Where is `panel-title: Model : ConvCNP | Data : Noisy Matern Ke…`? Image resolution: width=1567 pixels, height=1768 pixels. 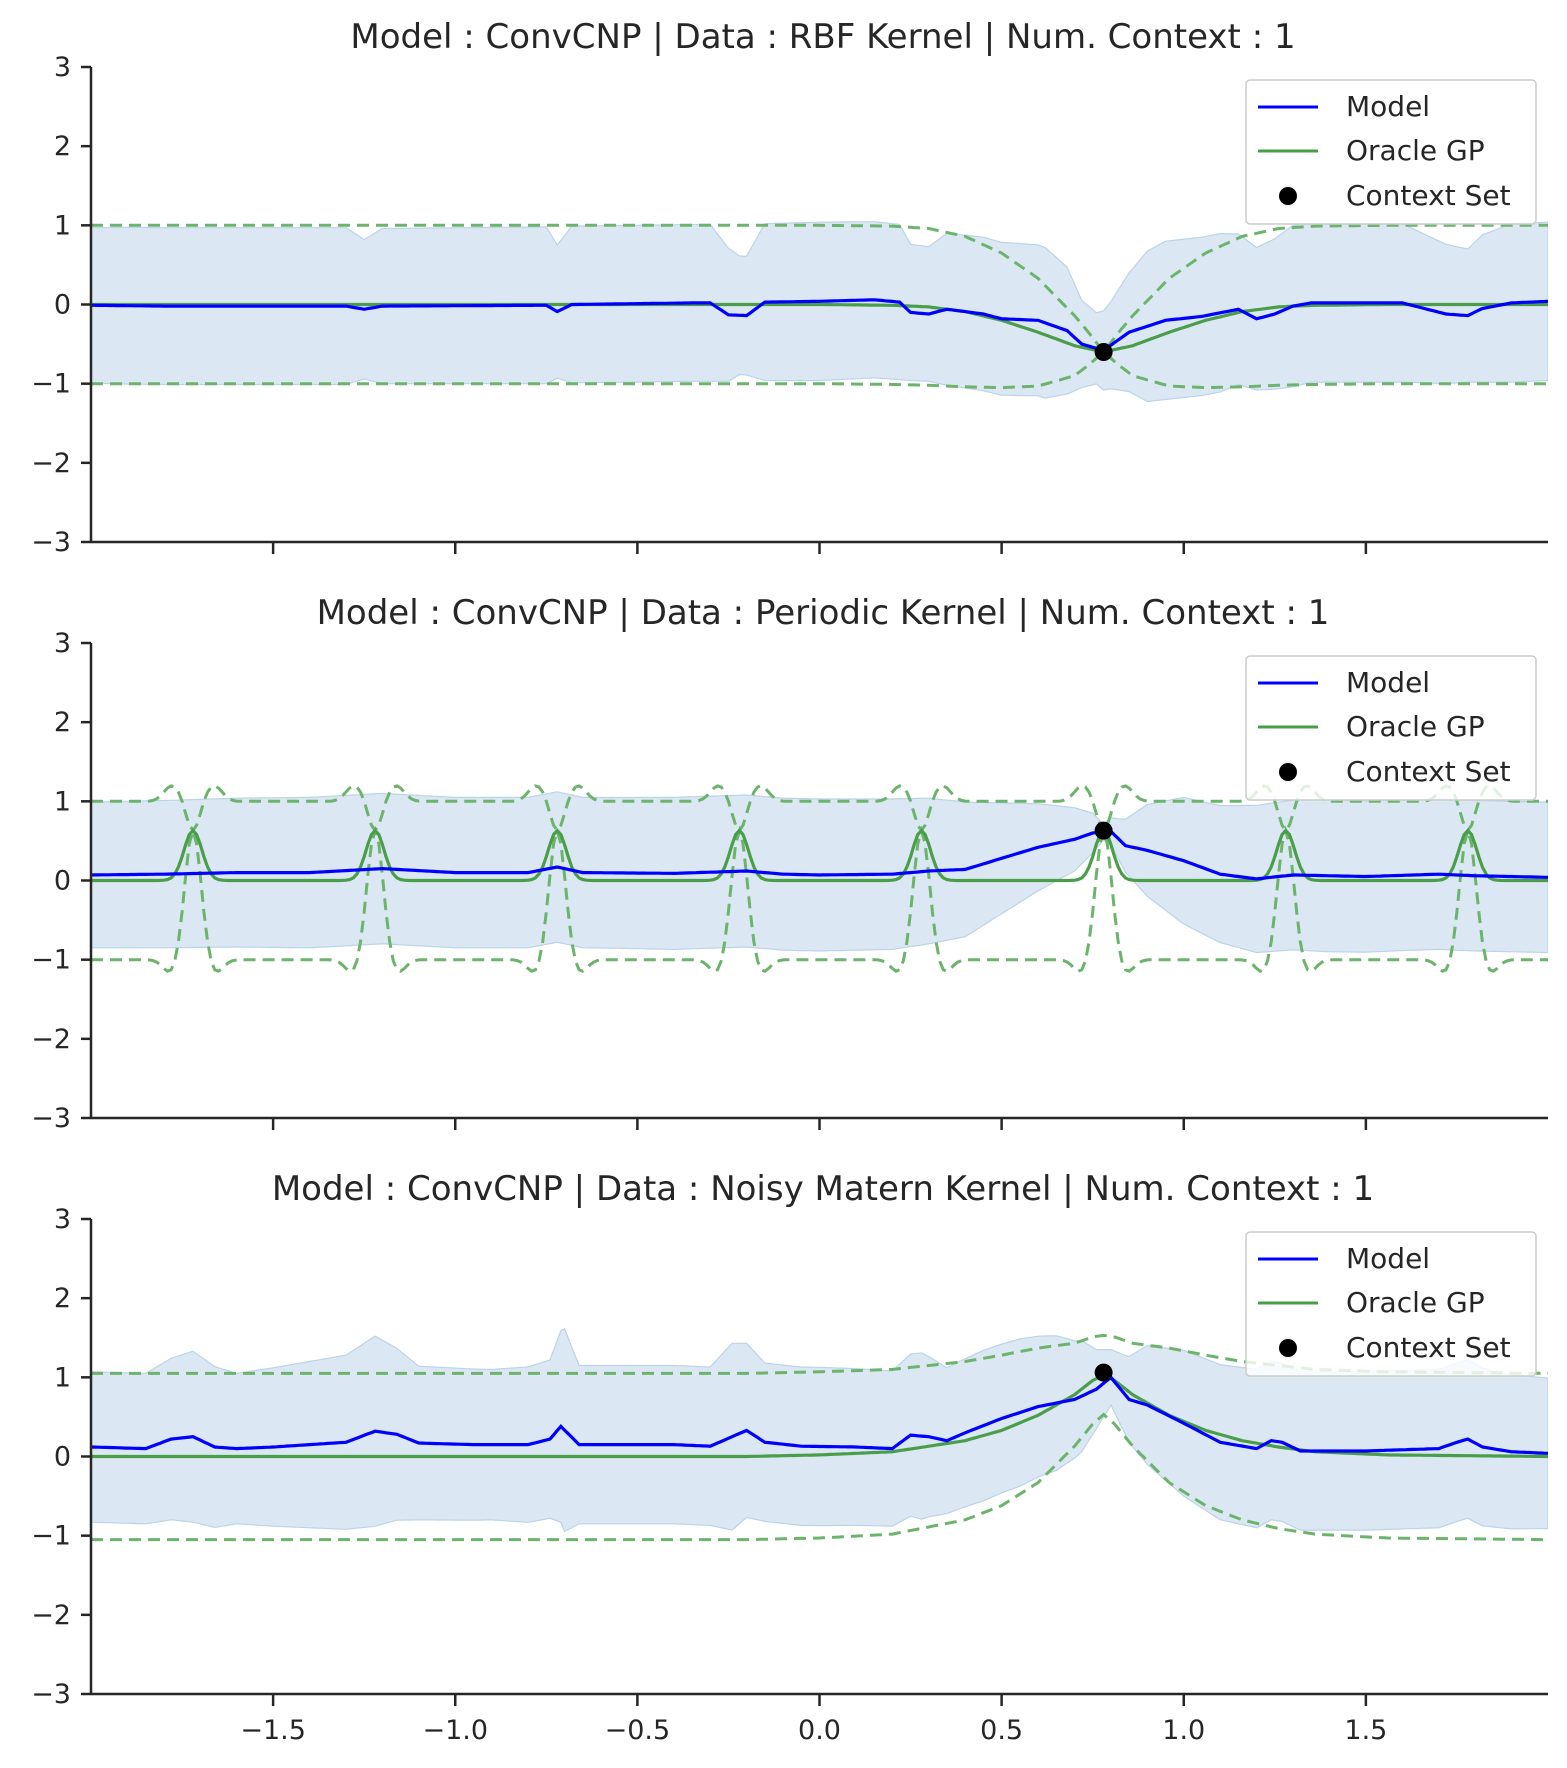
panel-title: Model : ConvCNP | Data : Noisy Matern Ke… is located at coordinates (823, 1189).